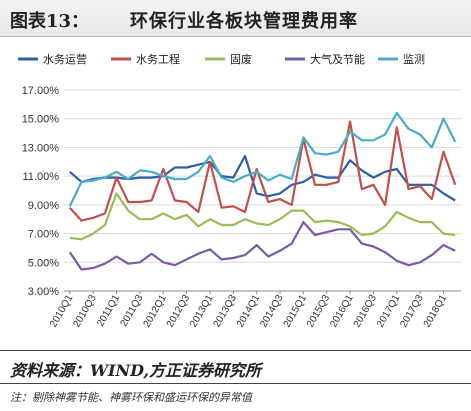 This screenshot has width=471, height=411. I want to click on legend-label: 水务运营, so click(65, 59).